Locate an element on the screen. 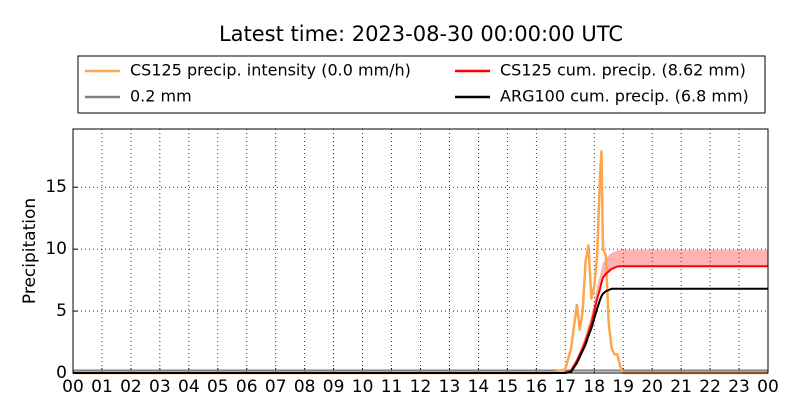 Image resolution: width=800 pixels, height=420 pixels. x-tick-label: 22 is located at coordinates (710, 387).